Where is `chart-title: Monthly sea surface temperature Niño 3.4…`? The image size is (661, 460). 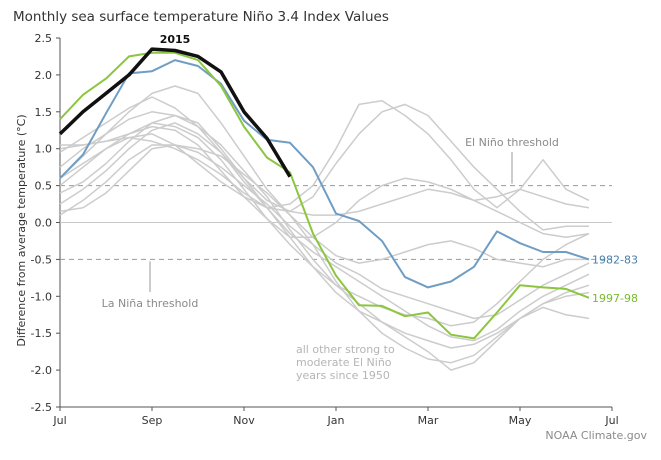
chart-title: Monthly sea surface temperature Niño 3.4… is located at coordinates (201, 17).